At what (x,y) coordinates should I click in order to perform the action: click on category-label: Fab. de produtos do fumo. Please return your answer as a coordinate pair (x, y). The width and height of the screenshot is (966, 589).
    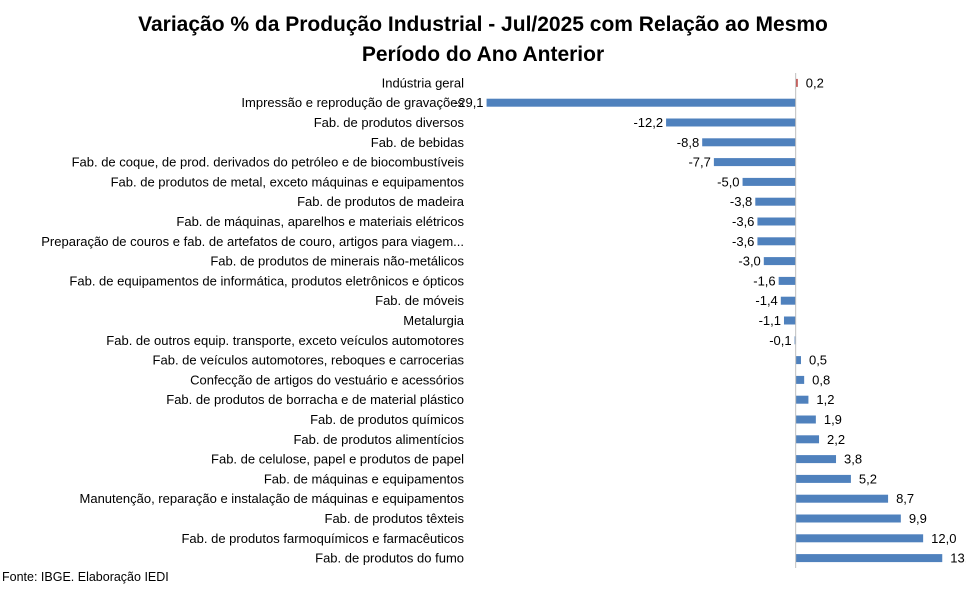
    Looking at the image, I should click on (389, 558).